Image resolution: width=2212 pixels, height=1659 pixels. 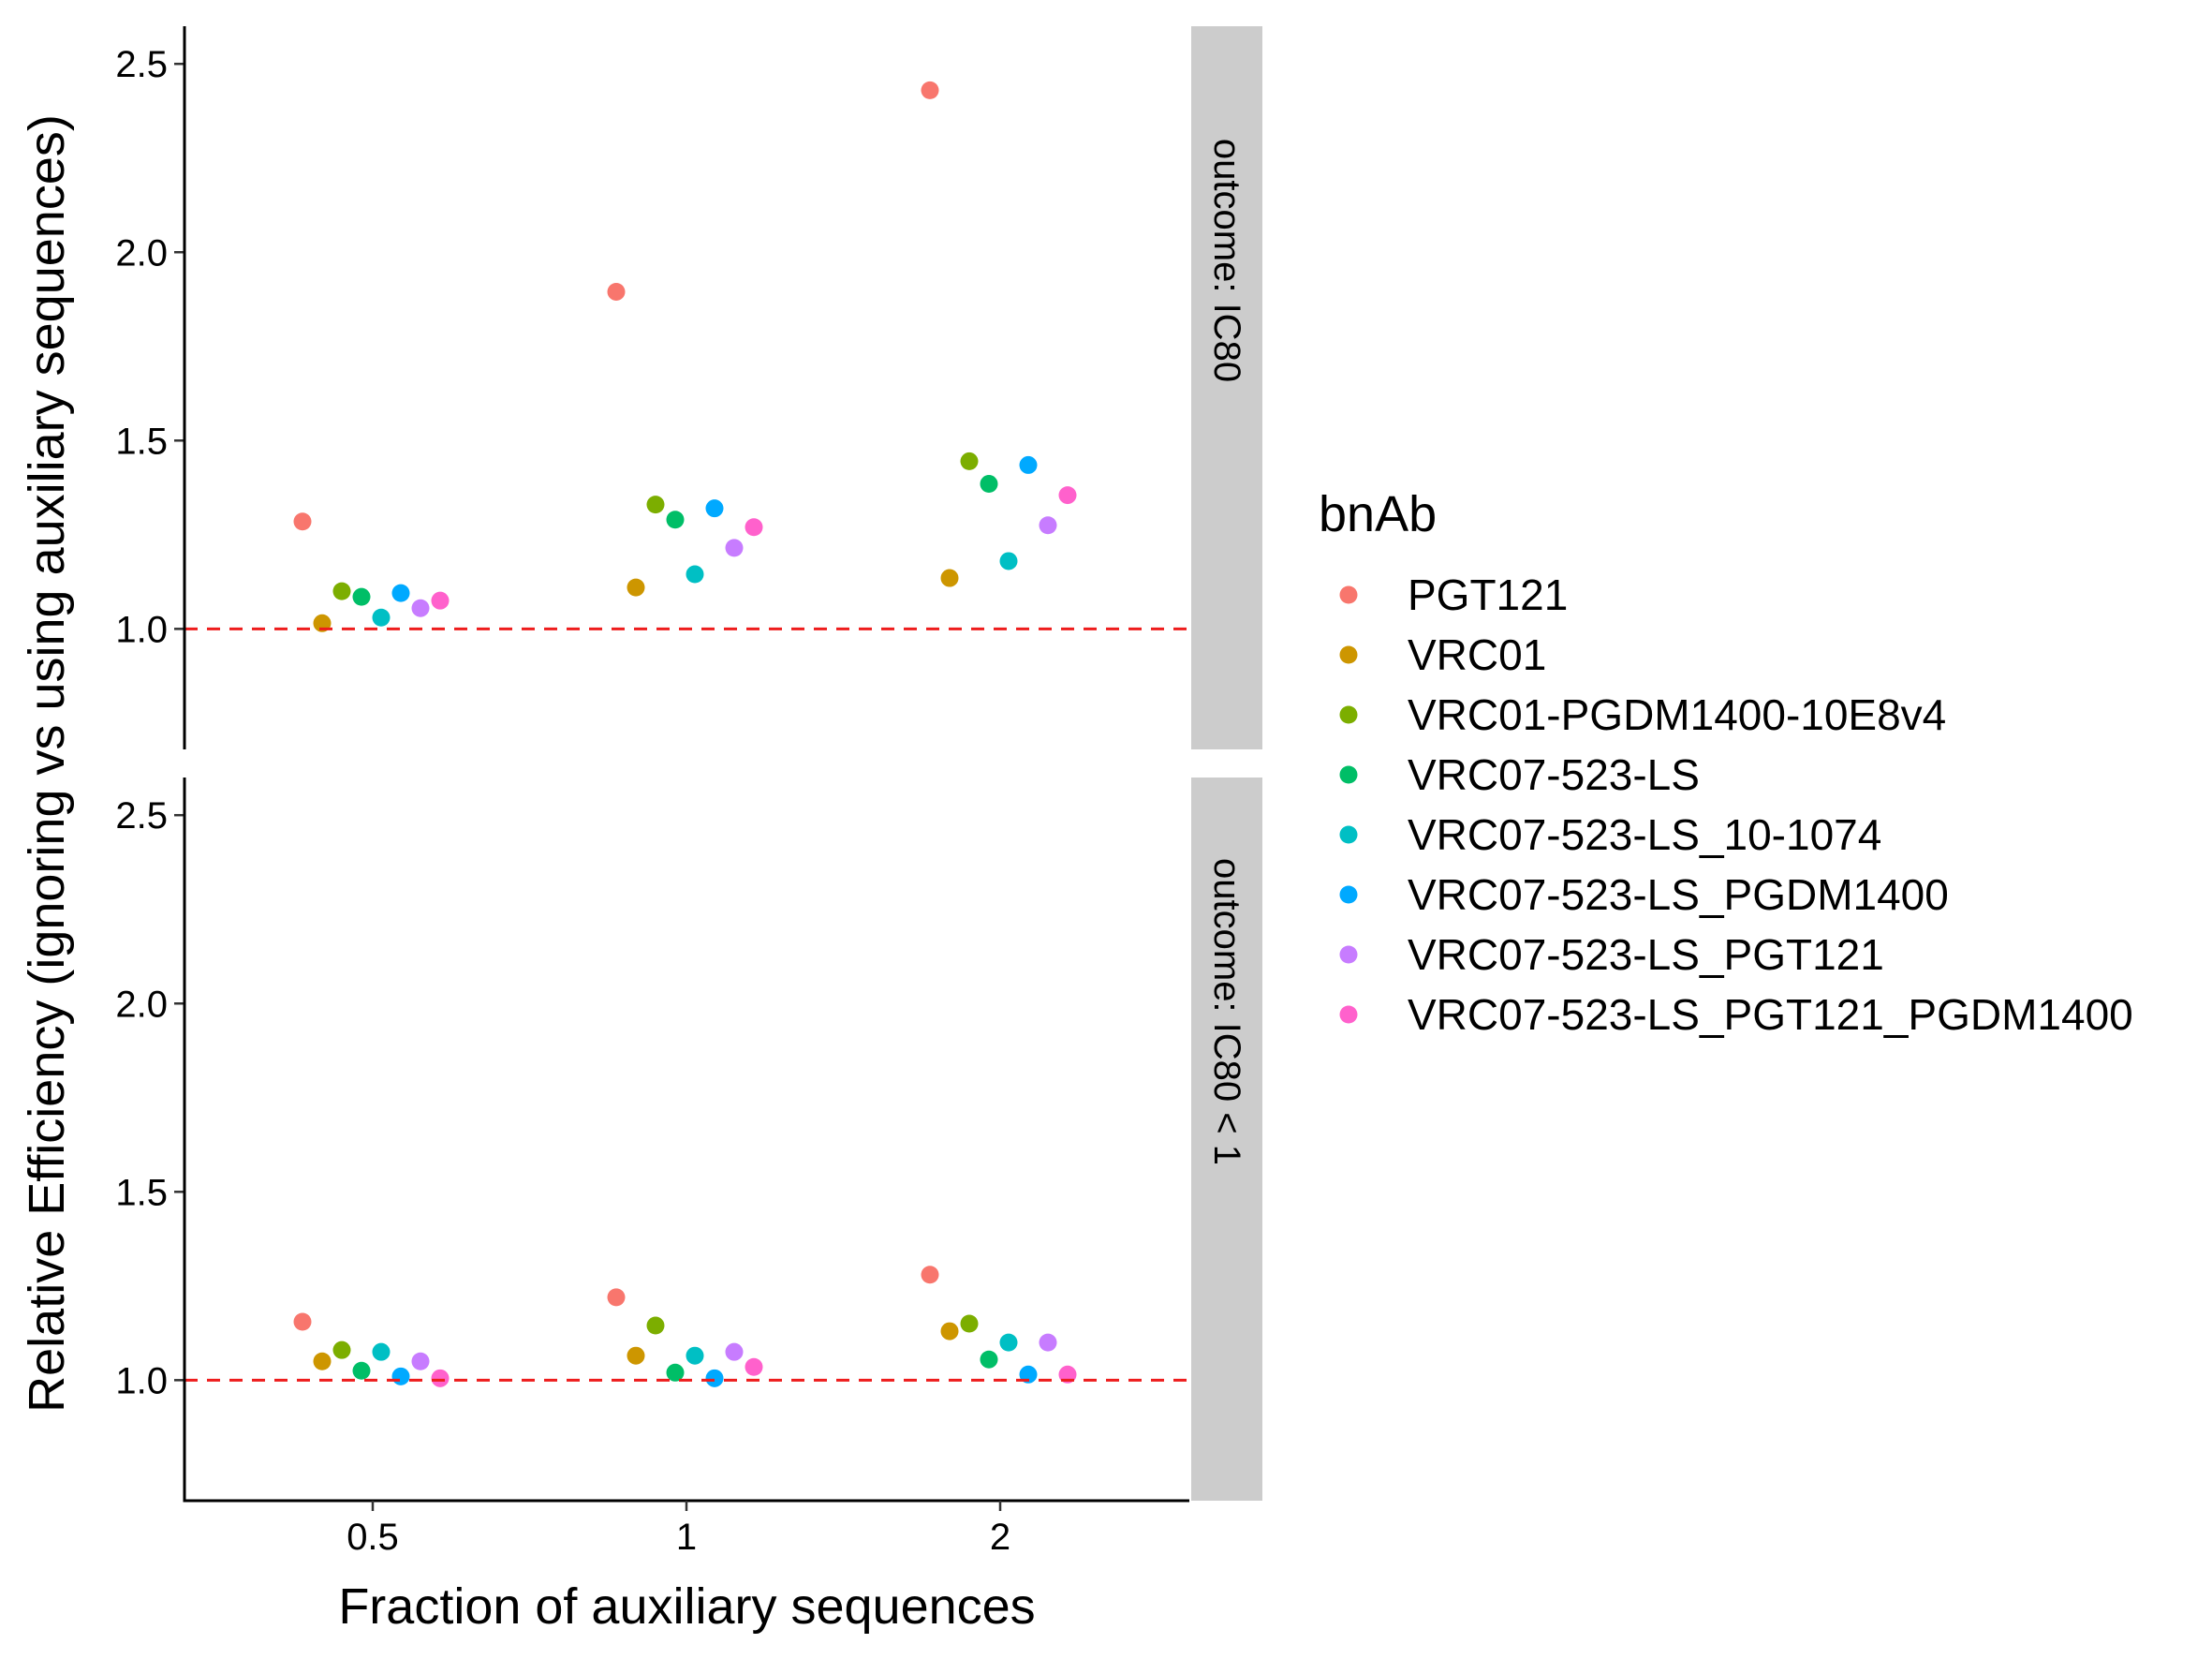 What do you see at coordinates (149, 347) in the screenshot?
I see `y-tick-labels-ic80: 1.0 1.5 2.0 2.5` at bounding box center [149, 347].